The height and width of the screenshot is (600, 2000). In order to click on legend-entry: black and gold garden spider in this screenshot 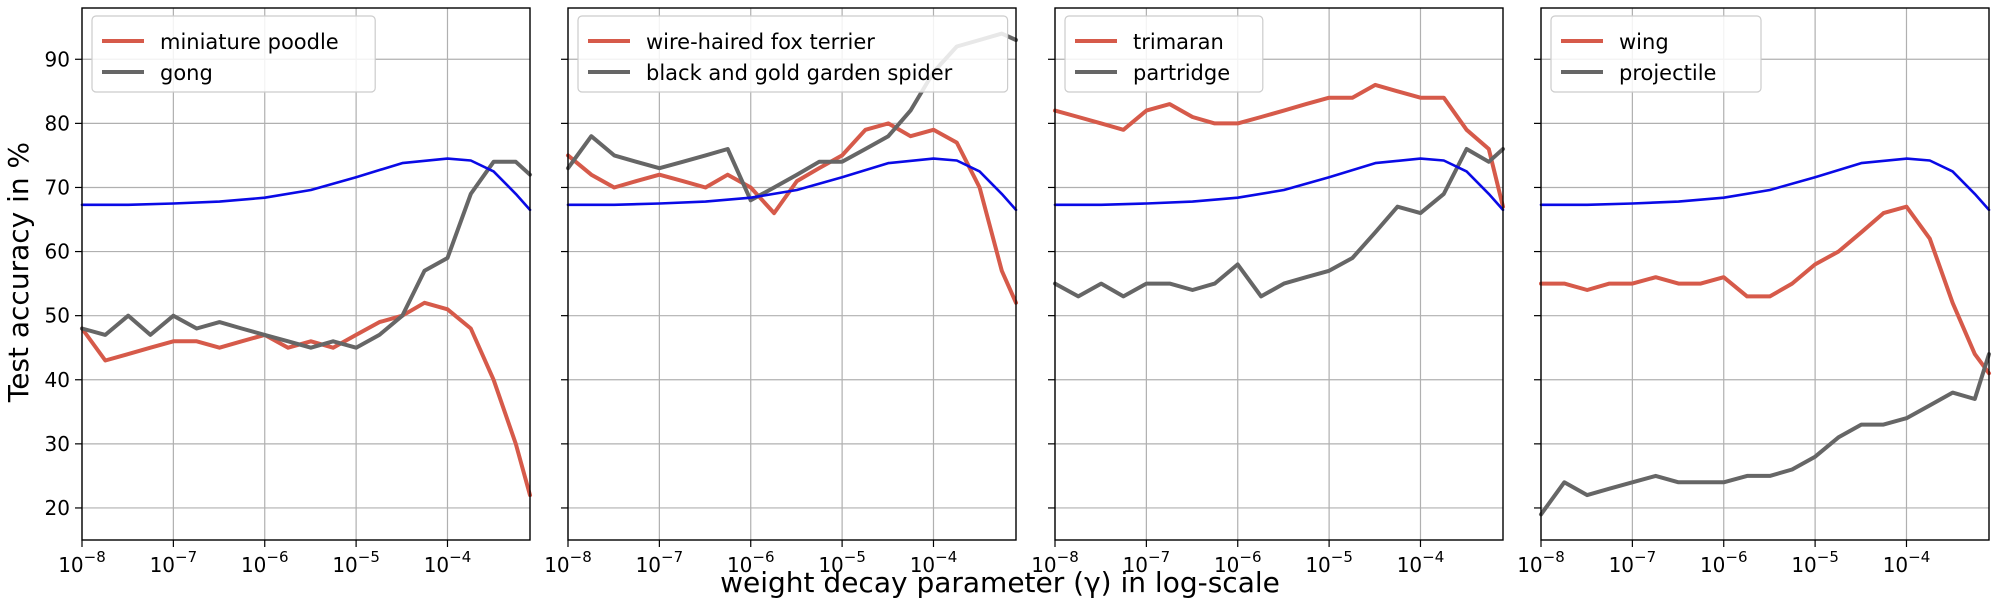, I will do `click(799, 73)`.